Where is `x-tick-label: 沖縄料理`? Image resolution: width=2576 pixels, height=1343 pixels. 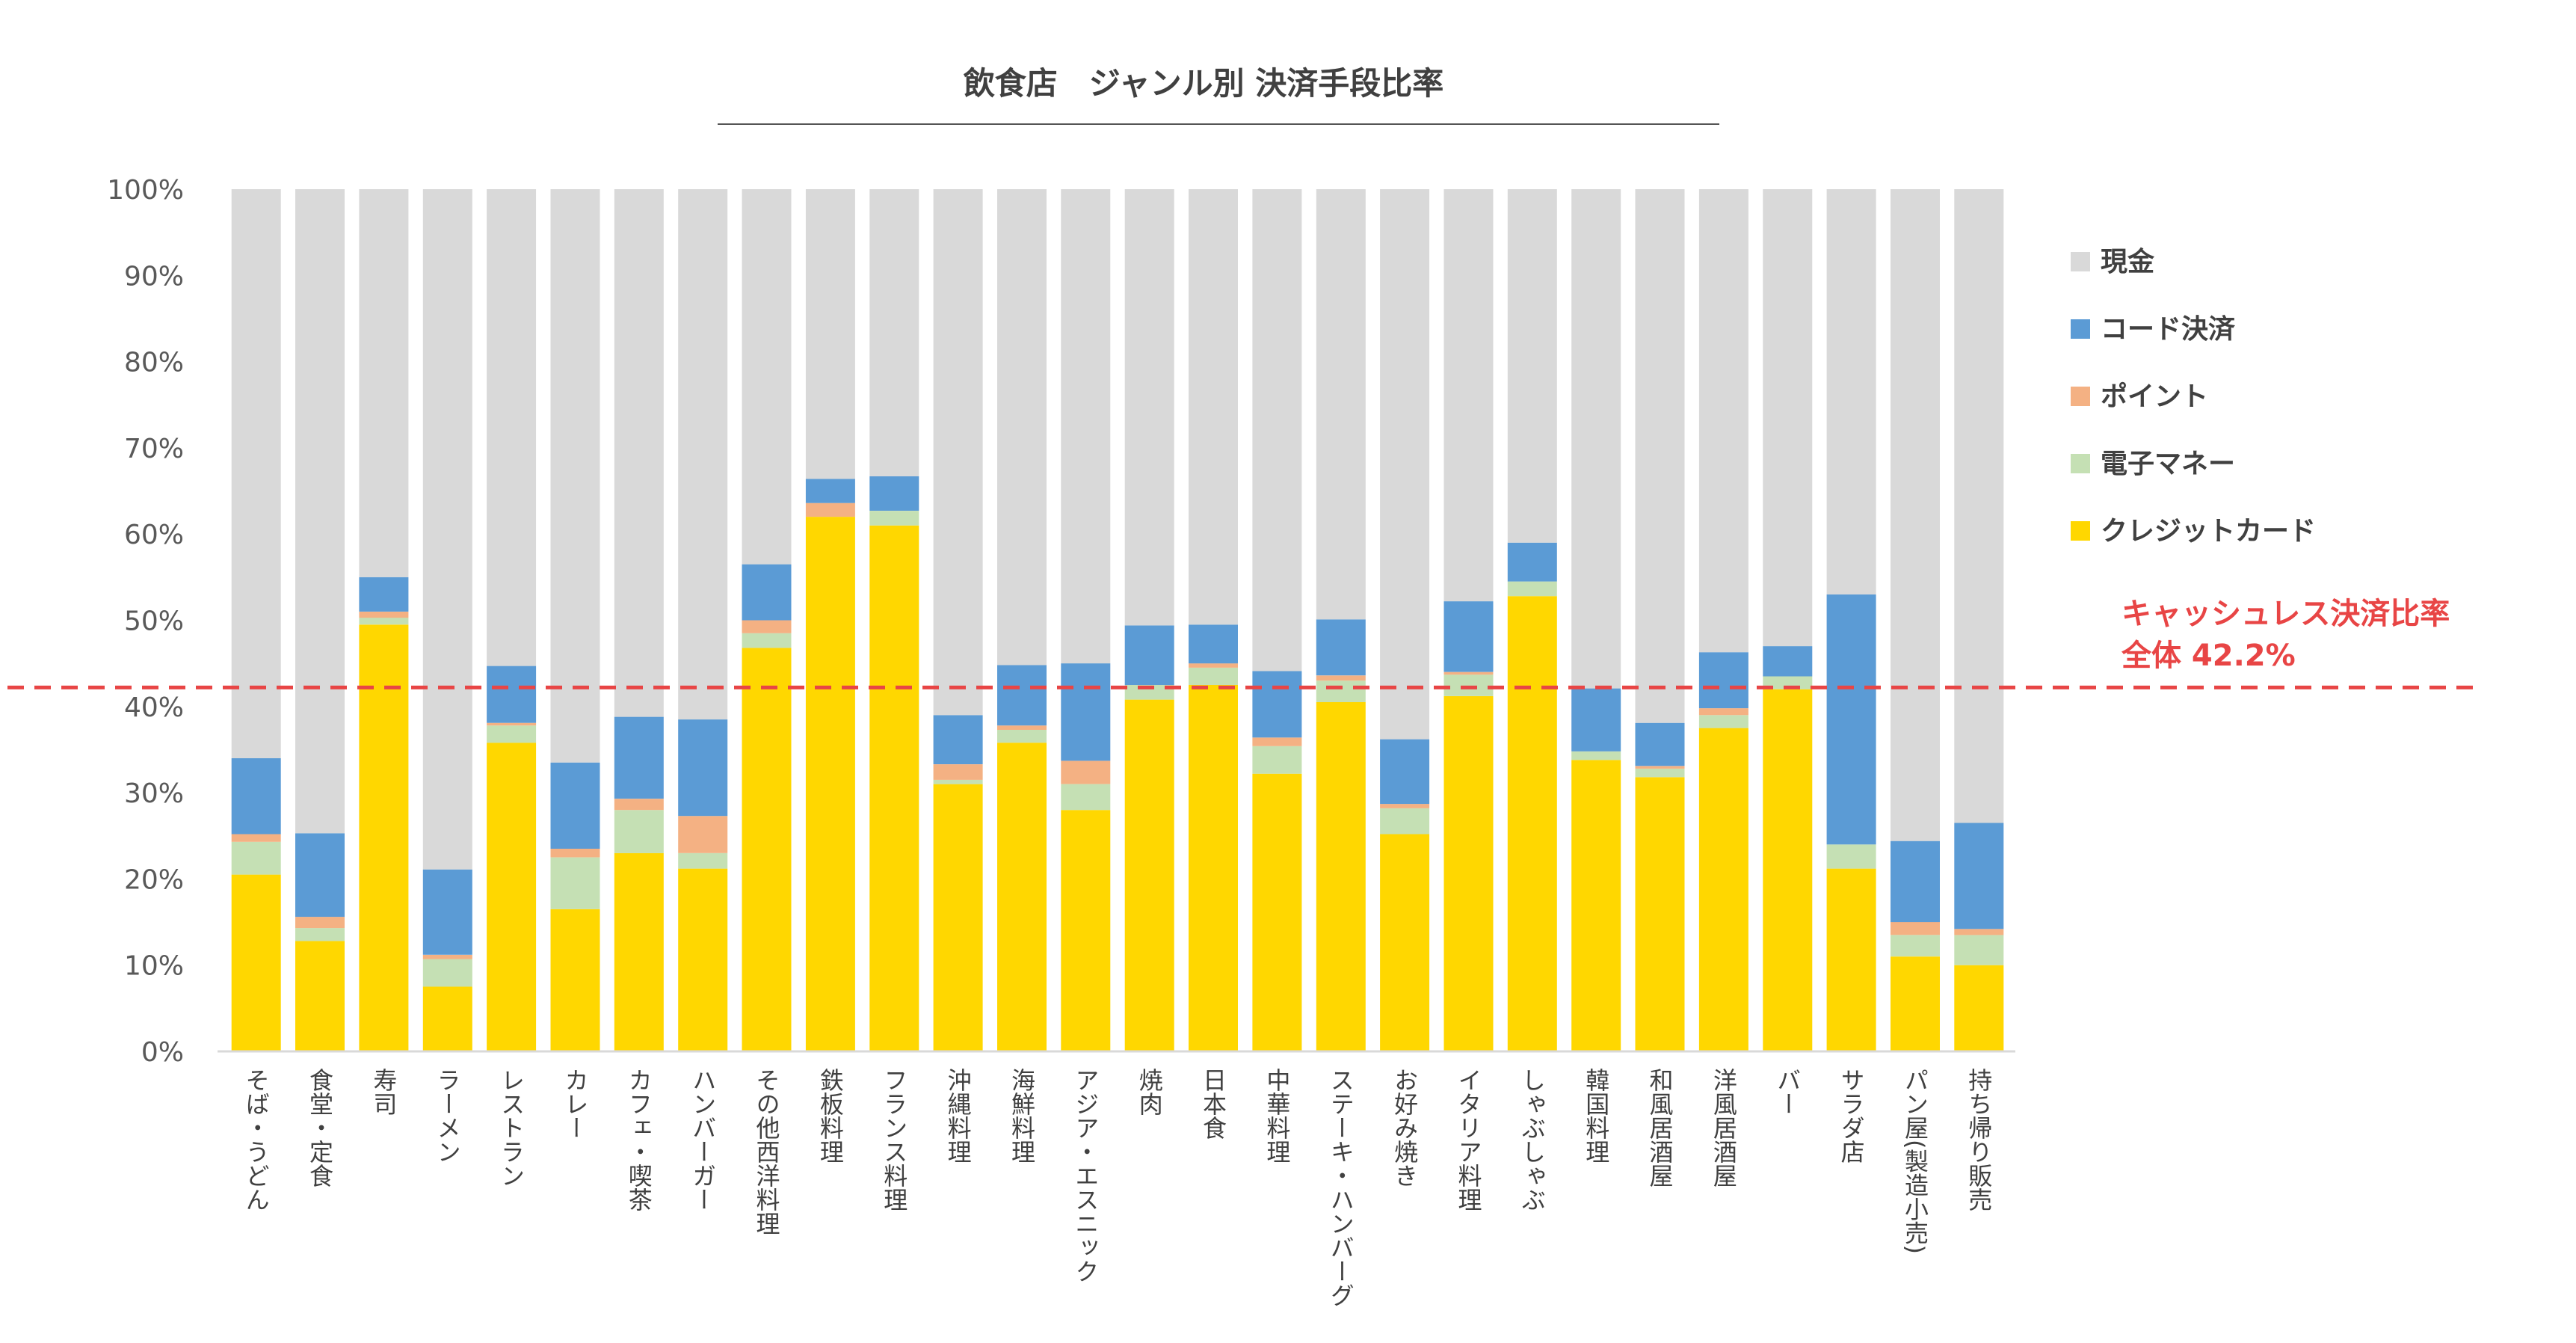 x-tick-label: 沖縄料理 is located at coordinates (958, 1116).